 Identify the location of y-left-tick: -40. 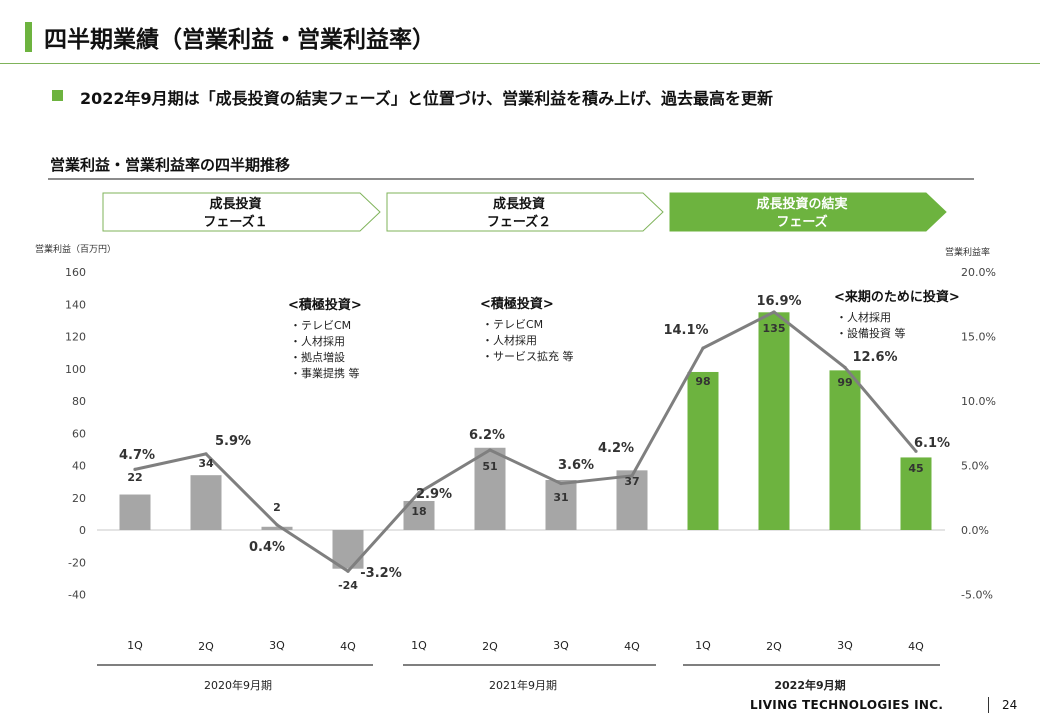
(77, 595).